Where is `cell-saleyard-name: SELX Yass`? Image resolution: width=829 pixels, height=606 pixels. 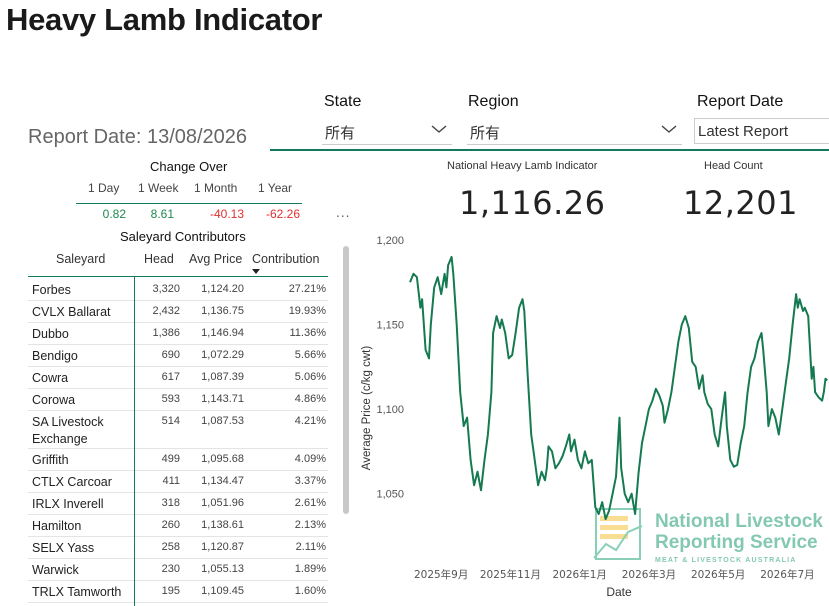 cell-saleyard-name: SELX Yass is located at coordinates (63, 548).